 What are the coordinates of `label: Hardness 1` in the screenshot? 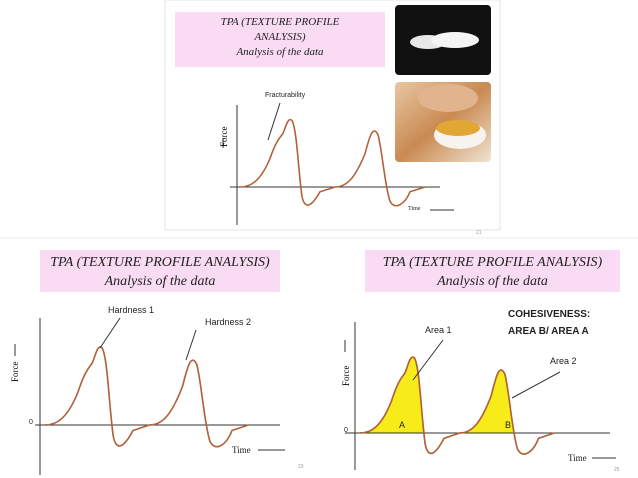 It's located at (131, 310).